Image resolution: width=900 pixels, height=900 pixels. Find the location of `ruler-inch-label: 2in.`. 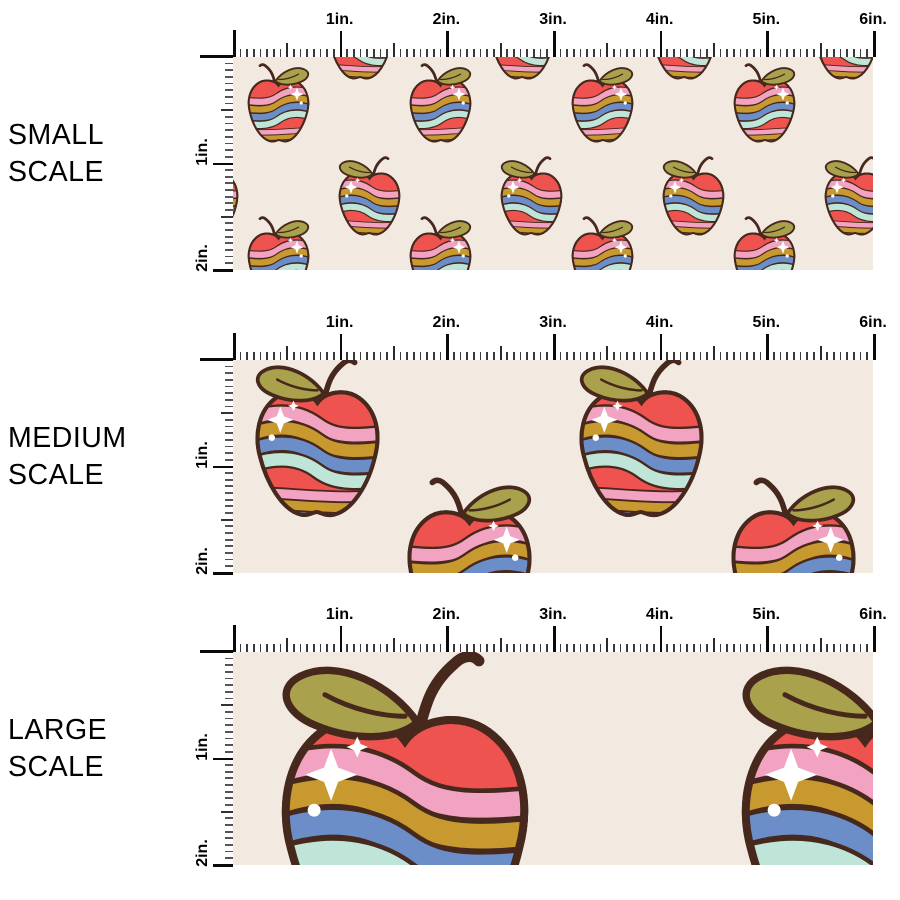

ruler-inch-label: 2in. is located at coordinates (446, 614).